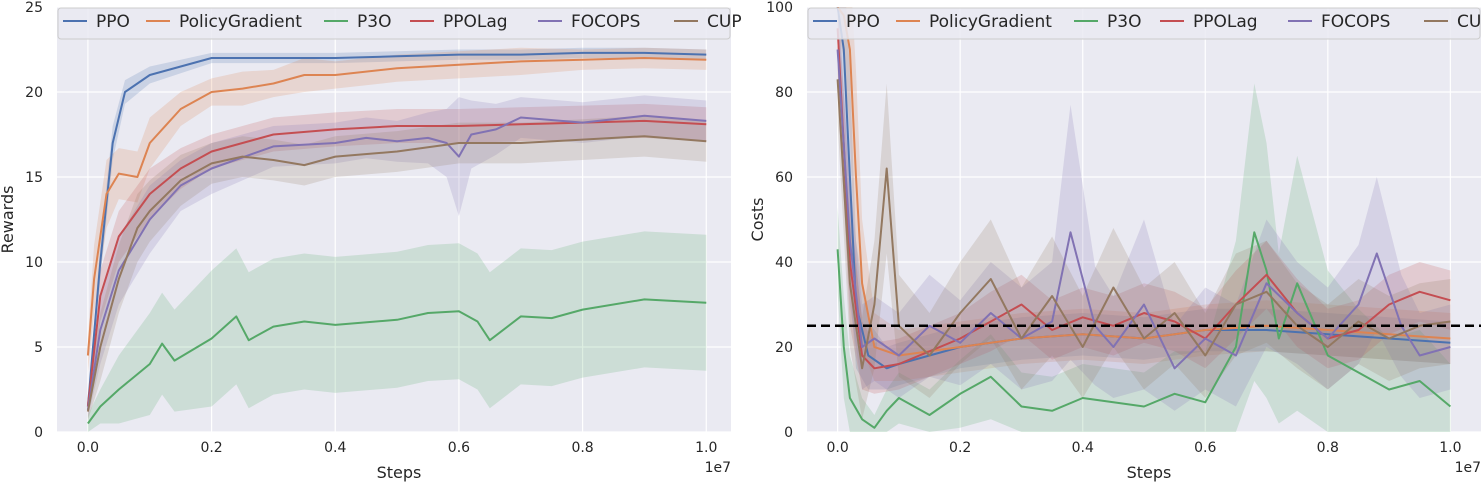 The width and height of the screenshot is (1483, 483). What do you see at coordinates (38, 348) in the screenshot?
I see `y-tick-label: 5` at bounding box center [38, 348].